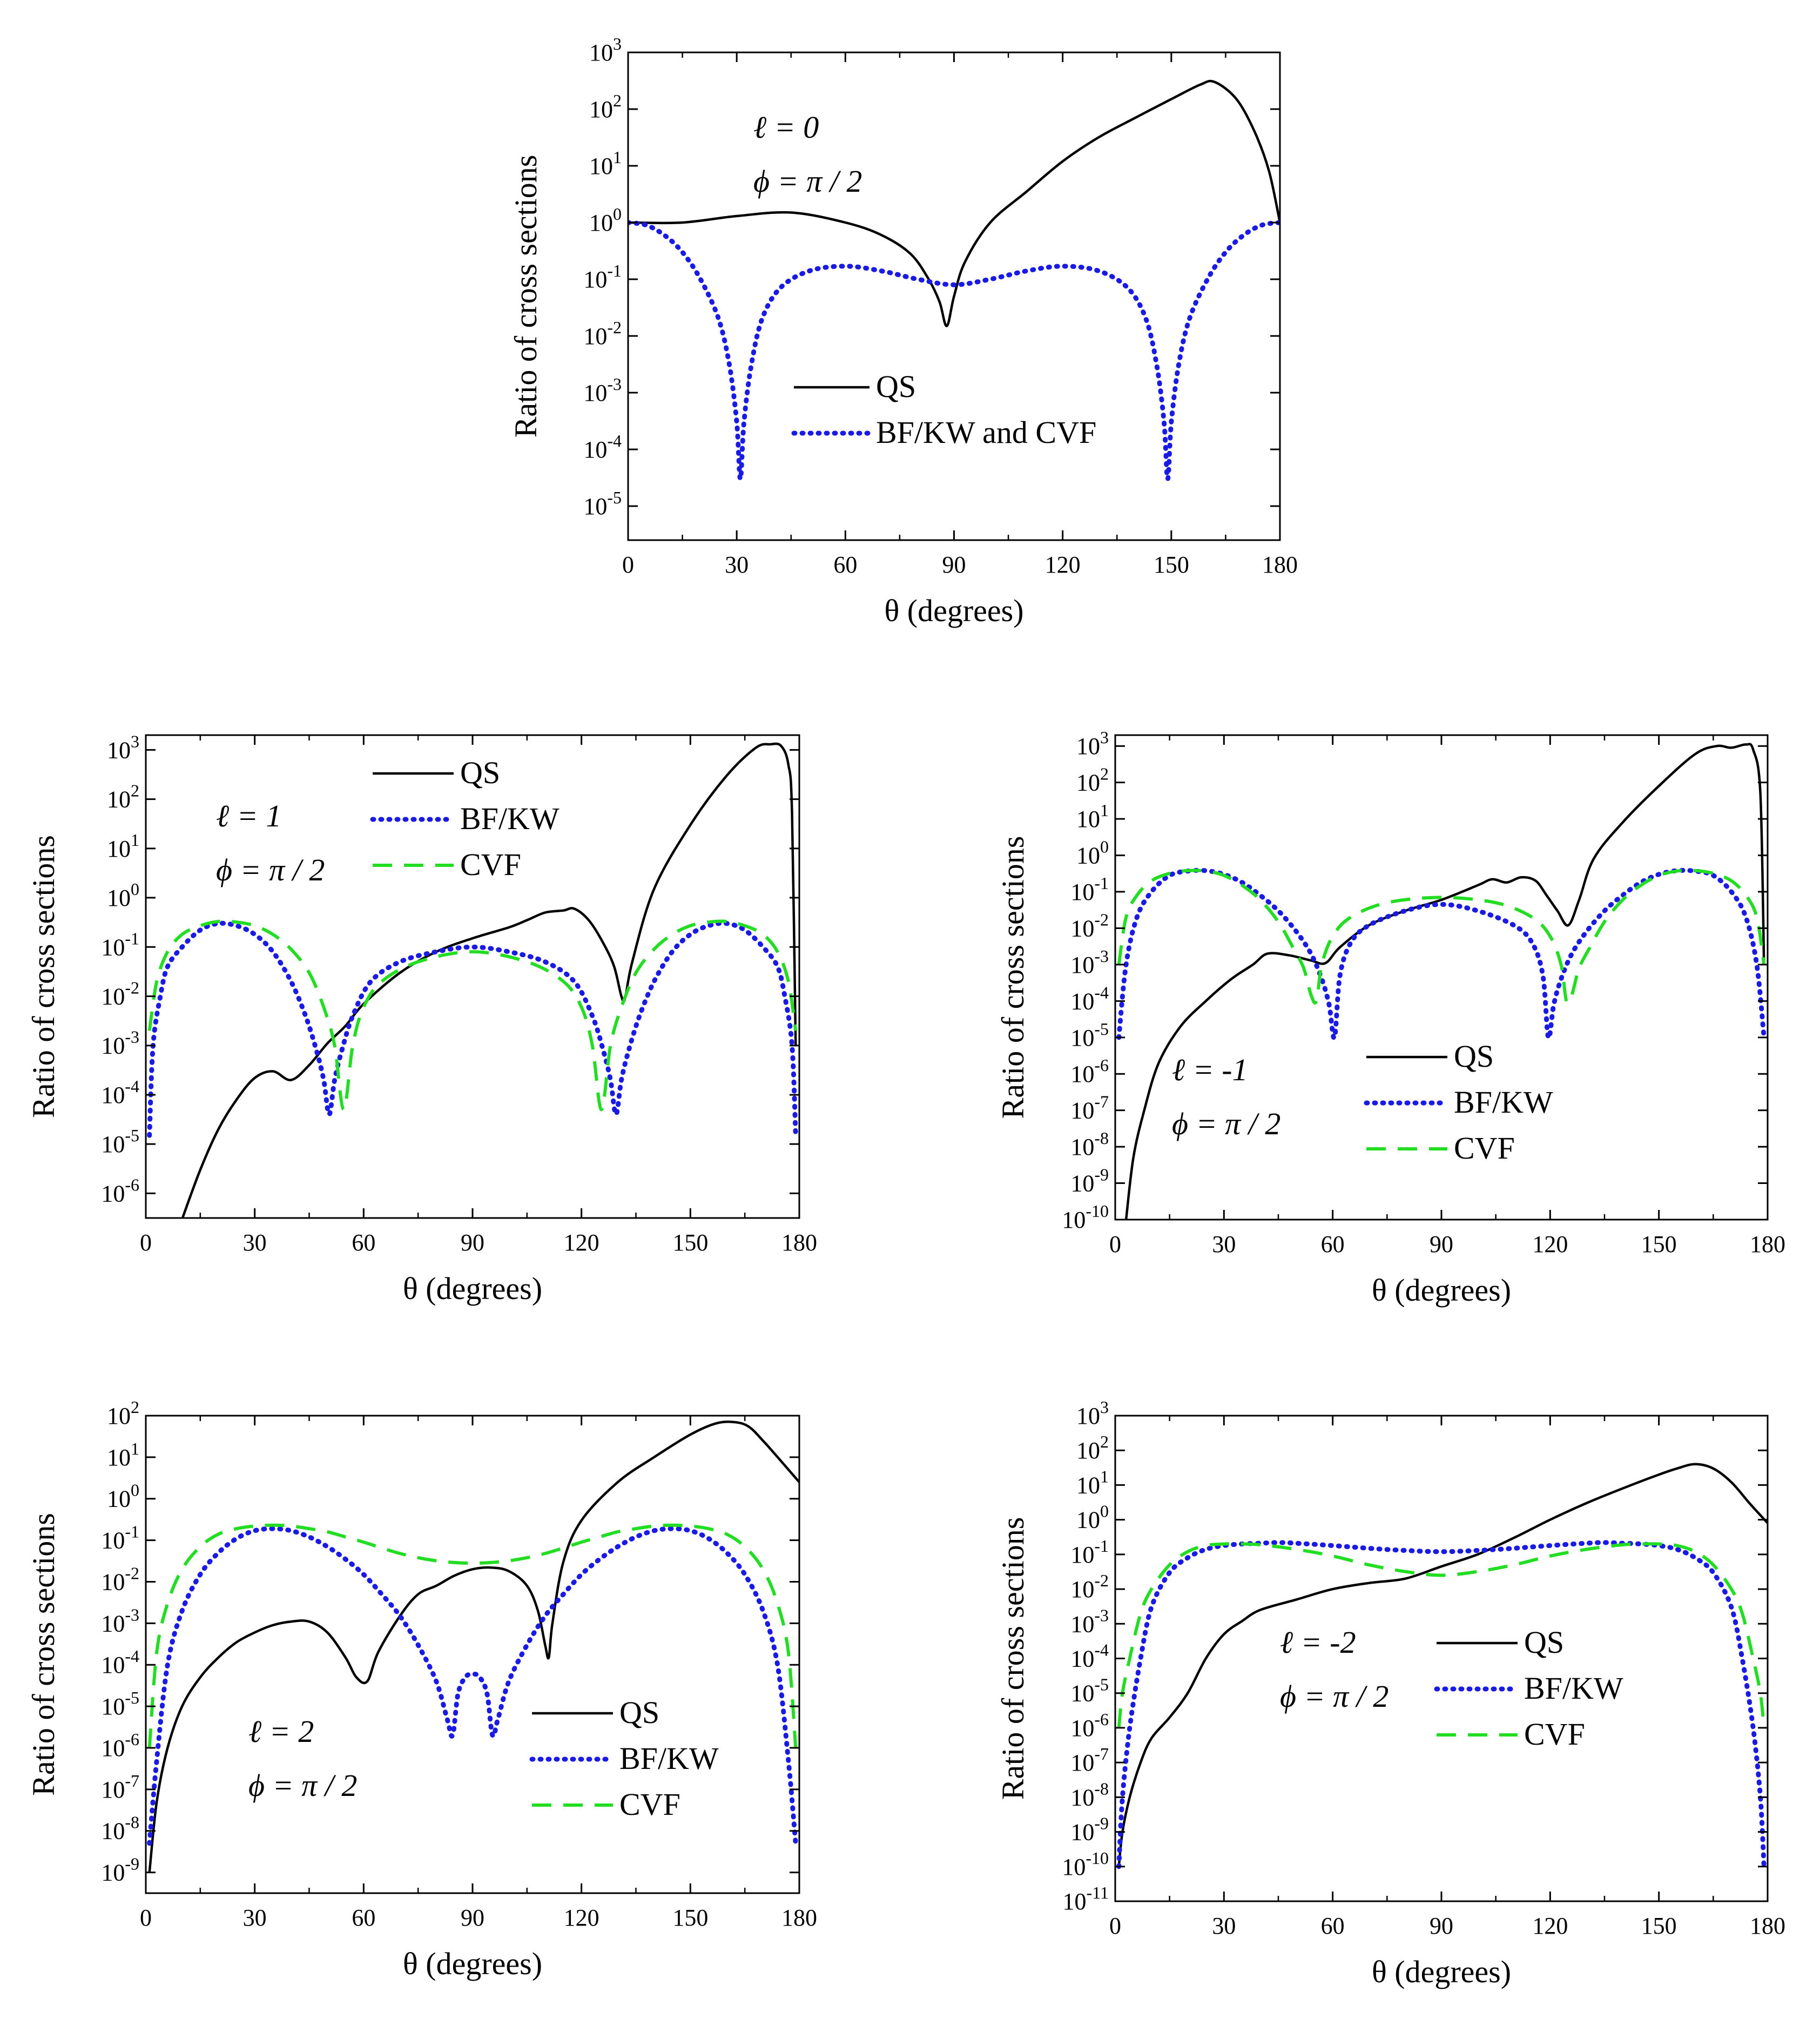 The height and width of the screenshot is (2019, 1820). What do you see at coordinates (1086, 1899) in the screenshot?
I see `y-tick-label: 10⁻¹¹` at bounding box center [1086, 1899].